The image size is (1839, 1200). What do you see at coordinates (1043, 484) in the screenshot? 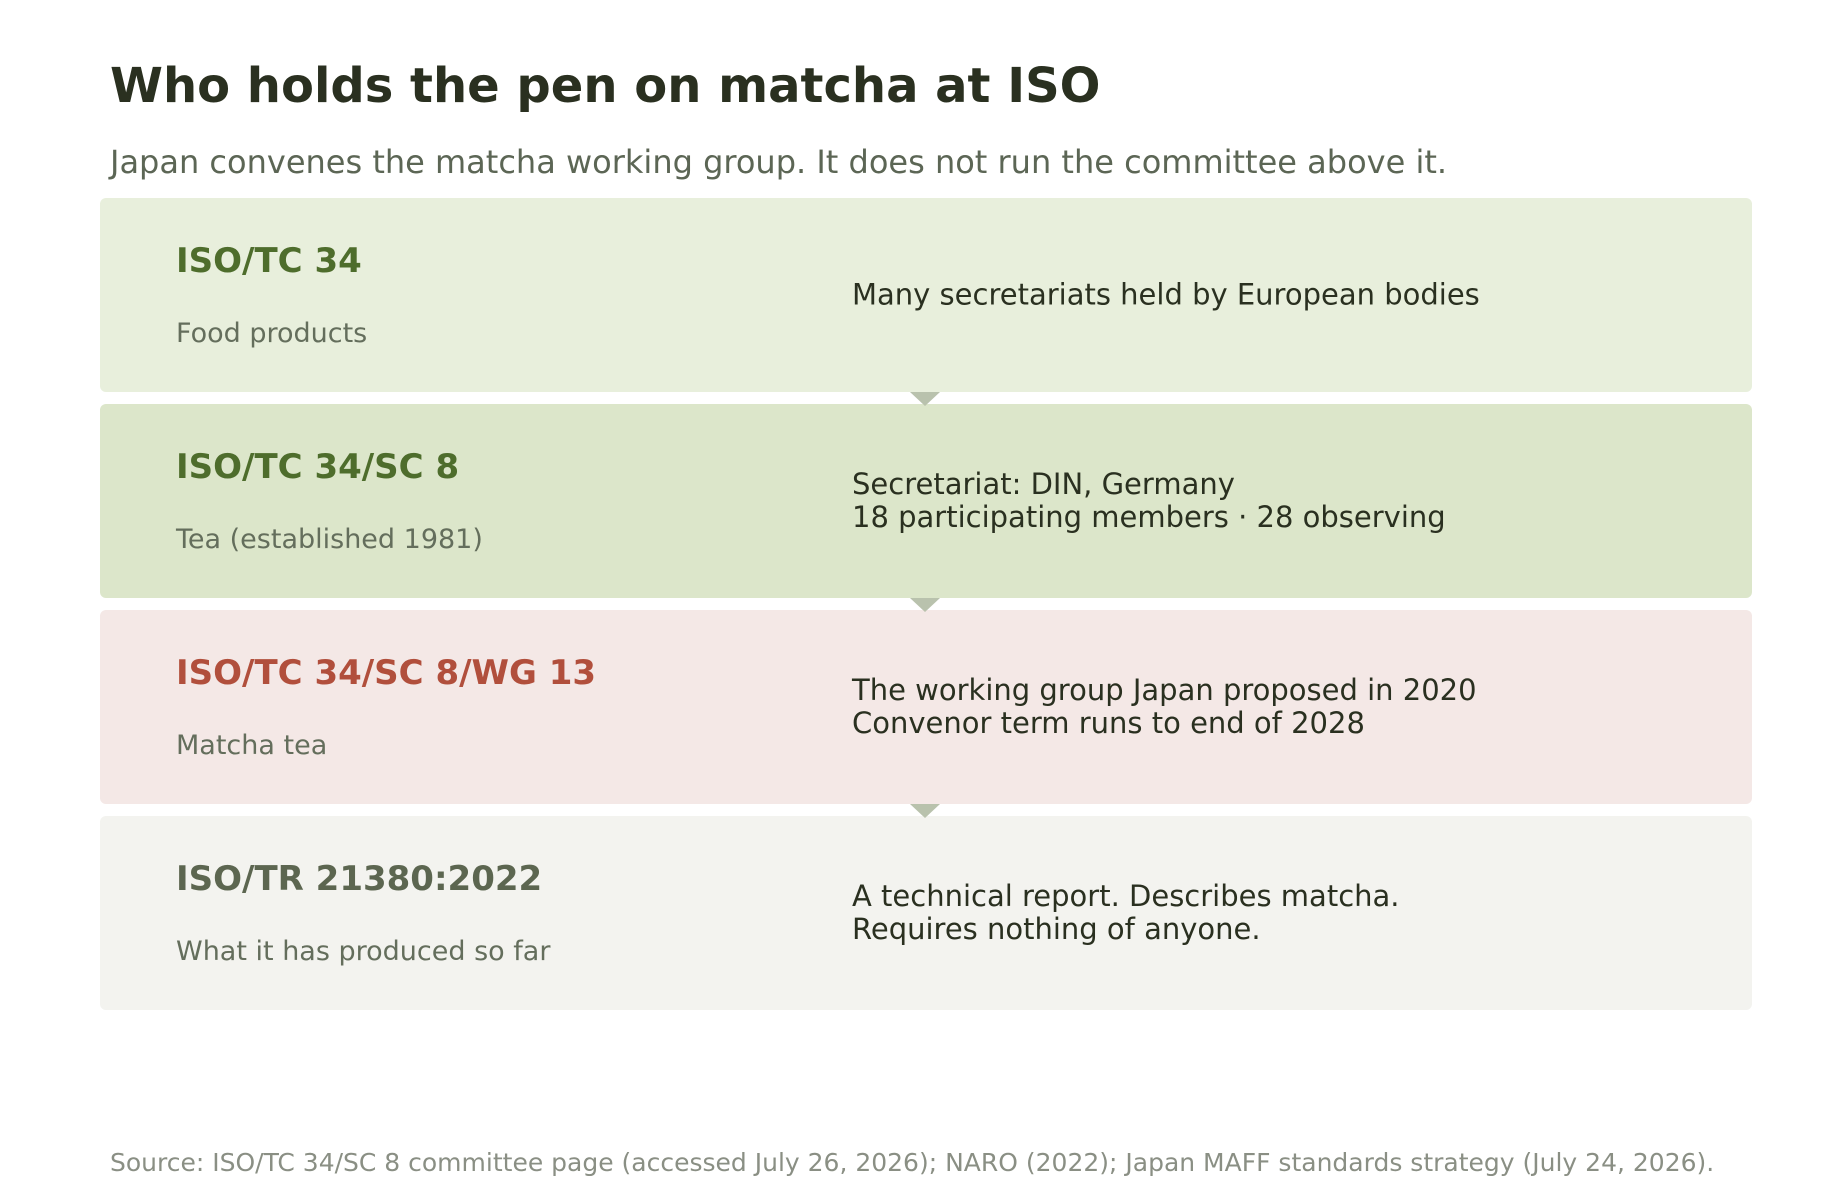
I see `description-line: Secretariat: DIN, Germany` at bounding box center [1043, 484].